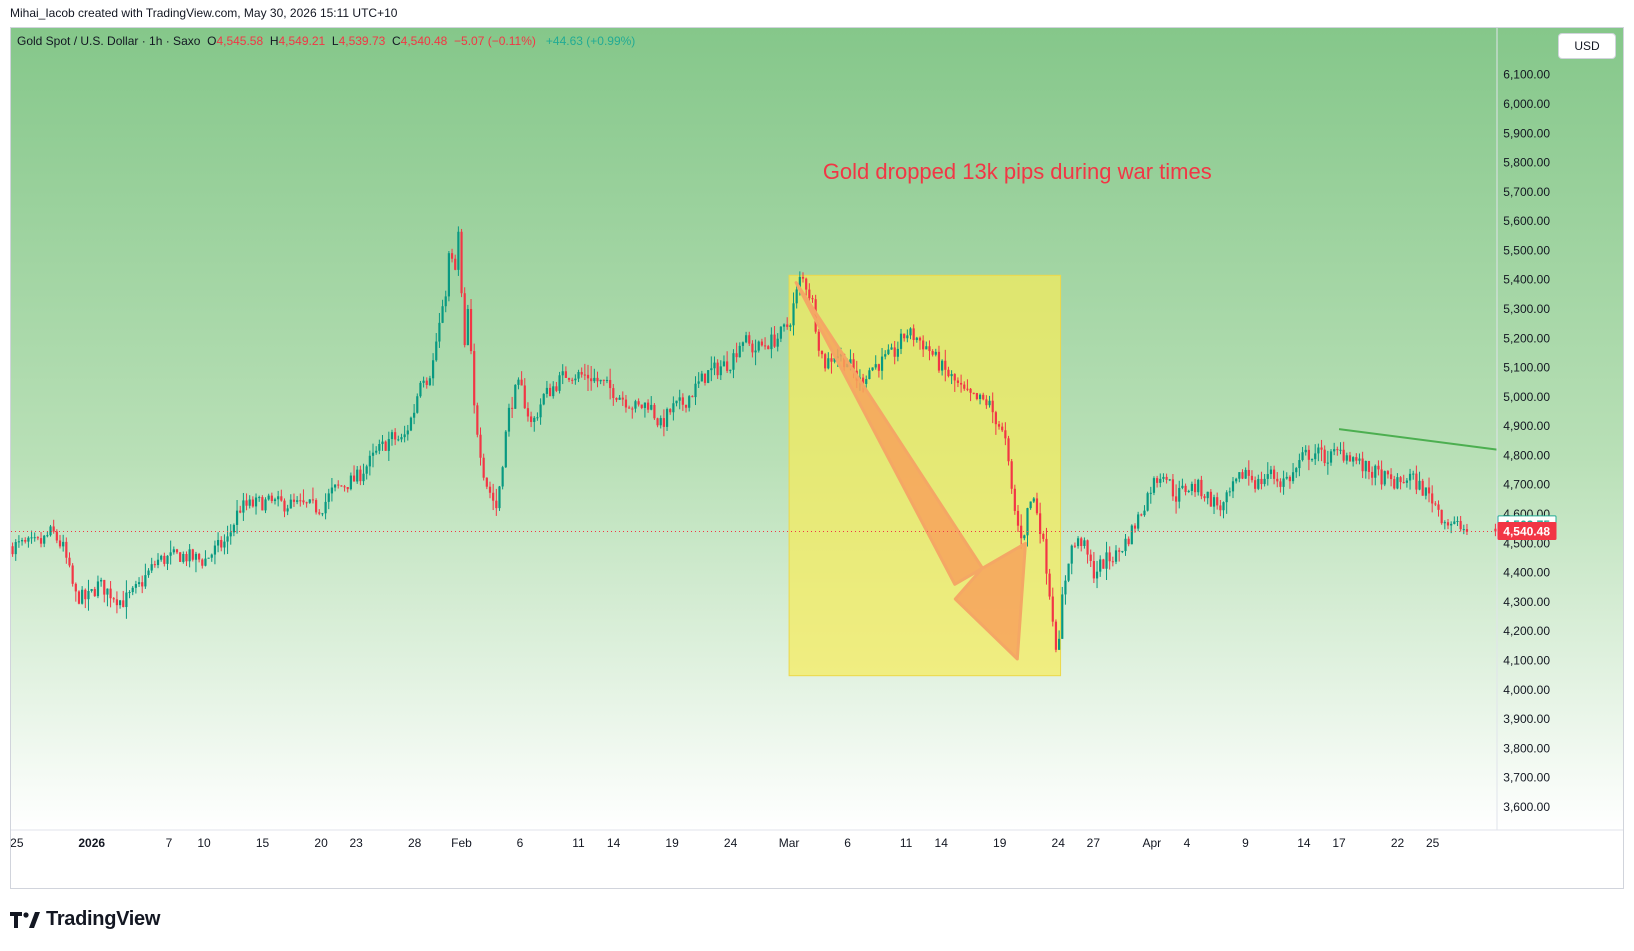 The height and width of the screenshot is (951, 1634). What do you see at coordinates (1398, 843) in the screenshot?
I see `time-tick-label: 22` at bounding box center [1398, 843].